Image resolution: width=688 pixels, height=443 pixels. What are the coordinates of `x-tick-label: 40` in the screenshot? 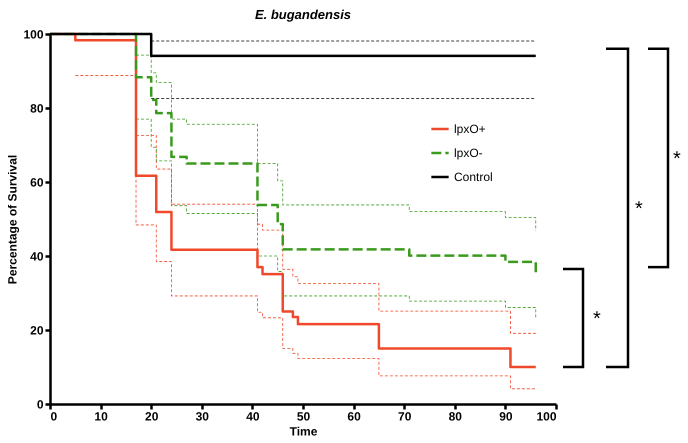 It's located at (253, 417).